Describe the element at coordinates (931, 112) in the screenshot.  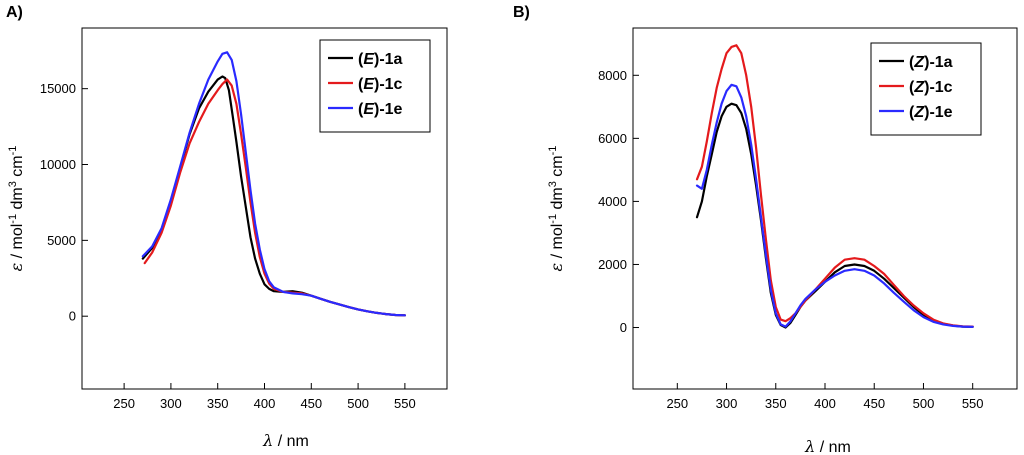
I see `legend-entry: (Z)-1e` at that location.